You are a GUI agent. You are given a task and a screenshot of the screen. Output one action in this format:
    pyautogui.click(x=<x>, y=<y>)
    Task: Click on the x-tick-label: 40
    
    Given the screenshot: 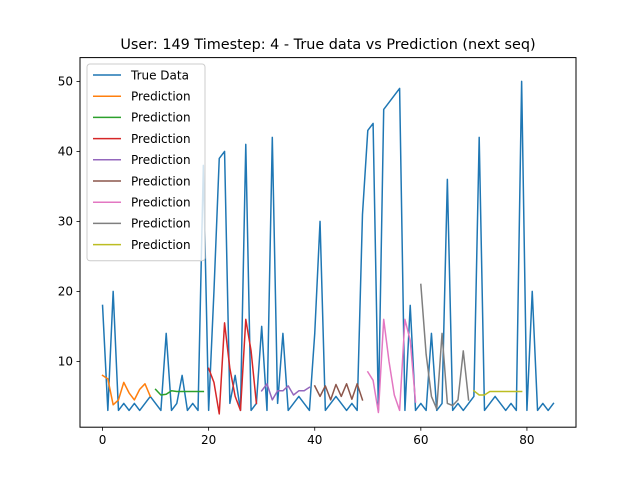 What is the action you would take?
    pyautogui.click(x=314, y=440)
    